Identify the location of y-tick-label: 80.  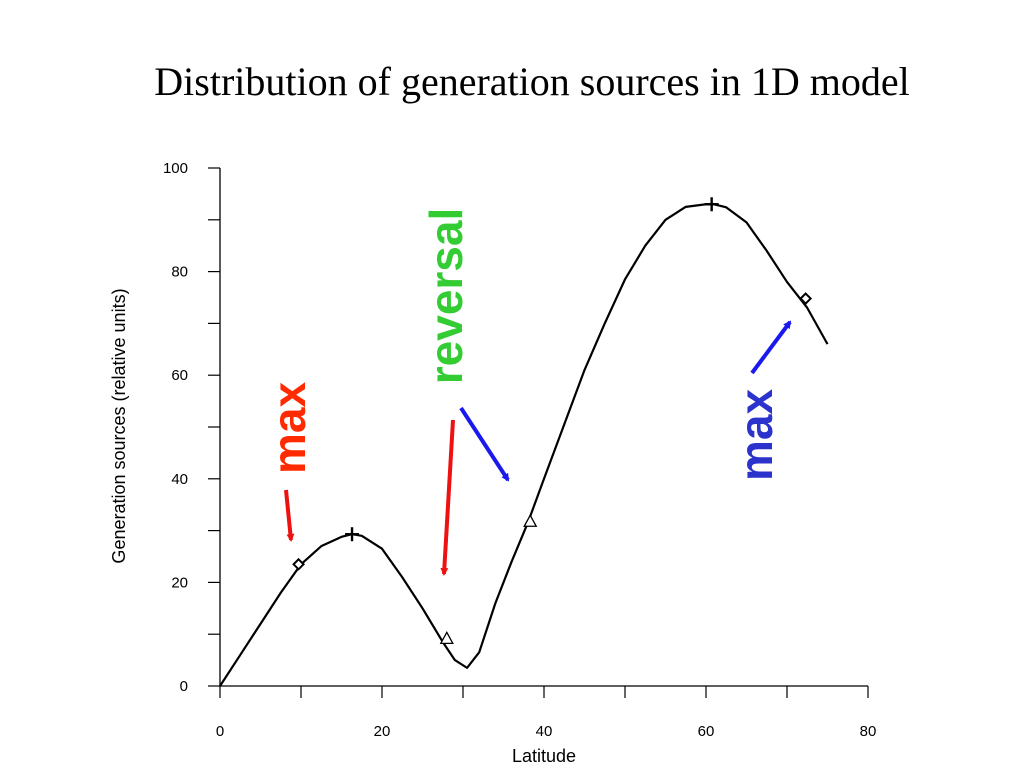
(179, 272).